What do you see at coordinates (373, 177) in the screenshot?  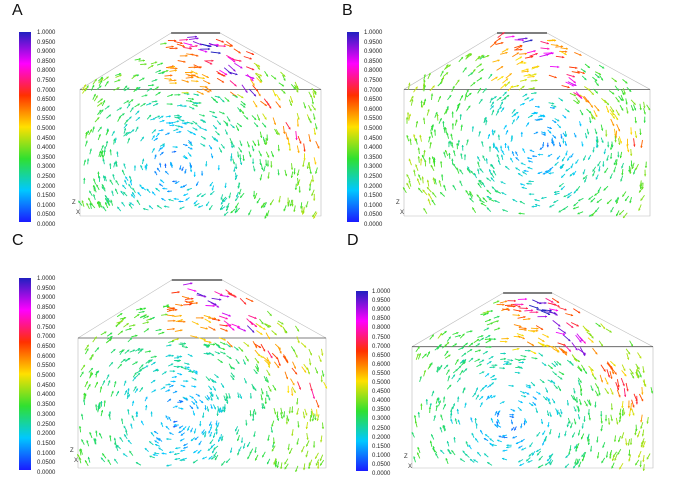 I see `colorbar-tick-label: 0.2500` at bounding box center [373, 177].